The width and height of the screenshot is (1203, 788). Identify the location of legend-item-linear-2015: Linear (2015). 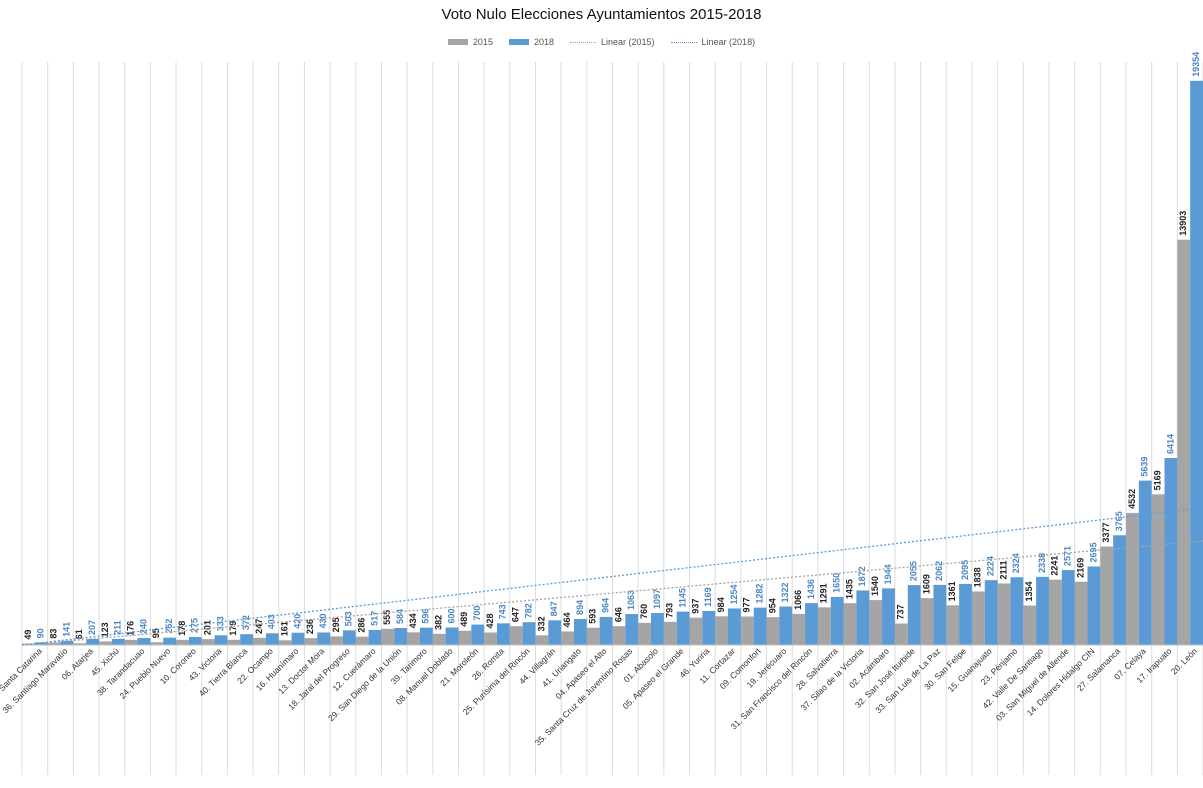
(612, 42).